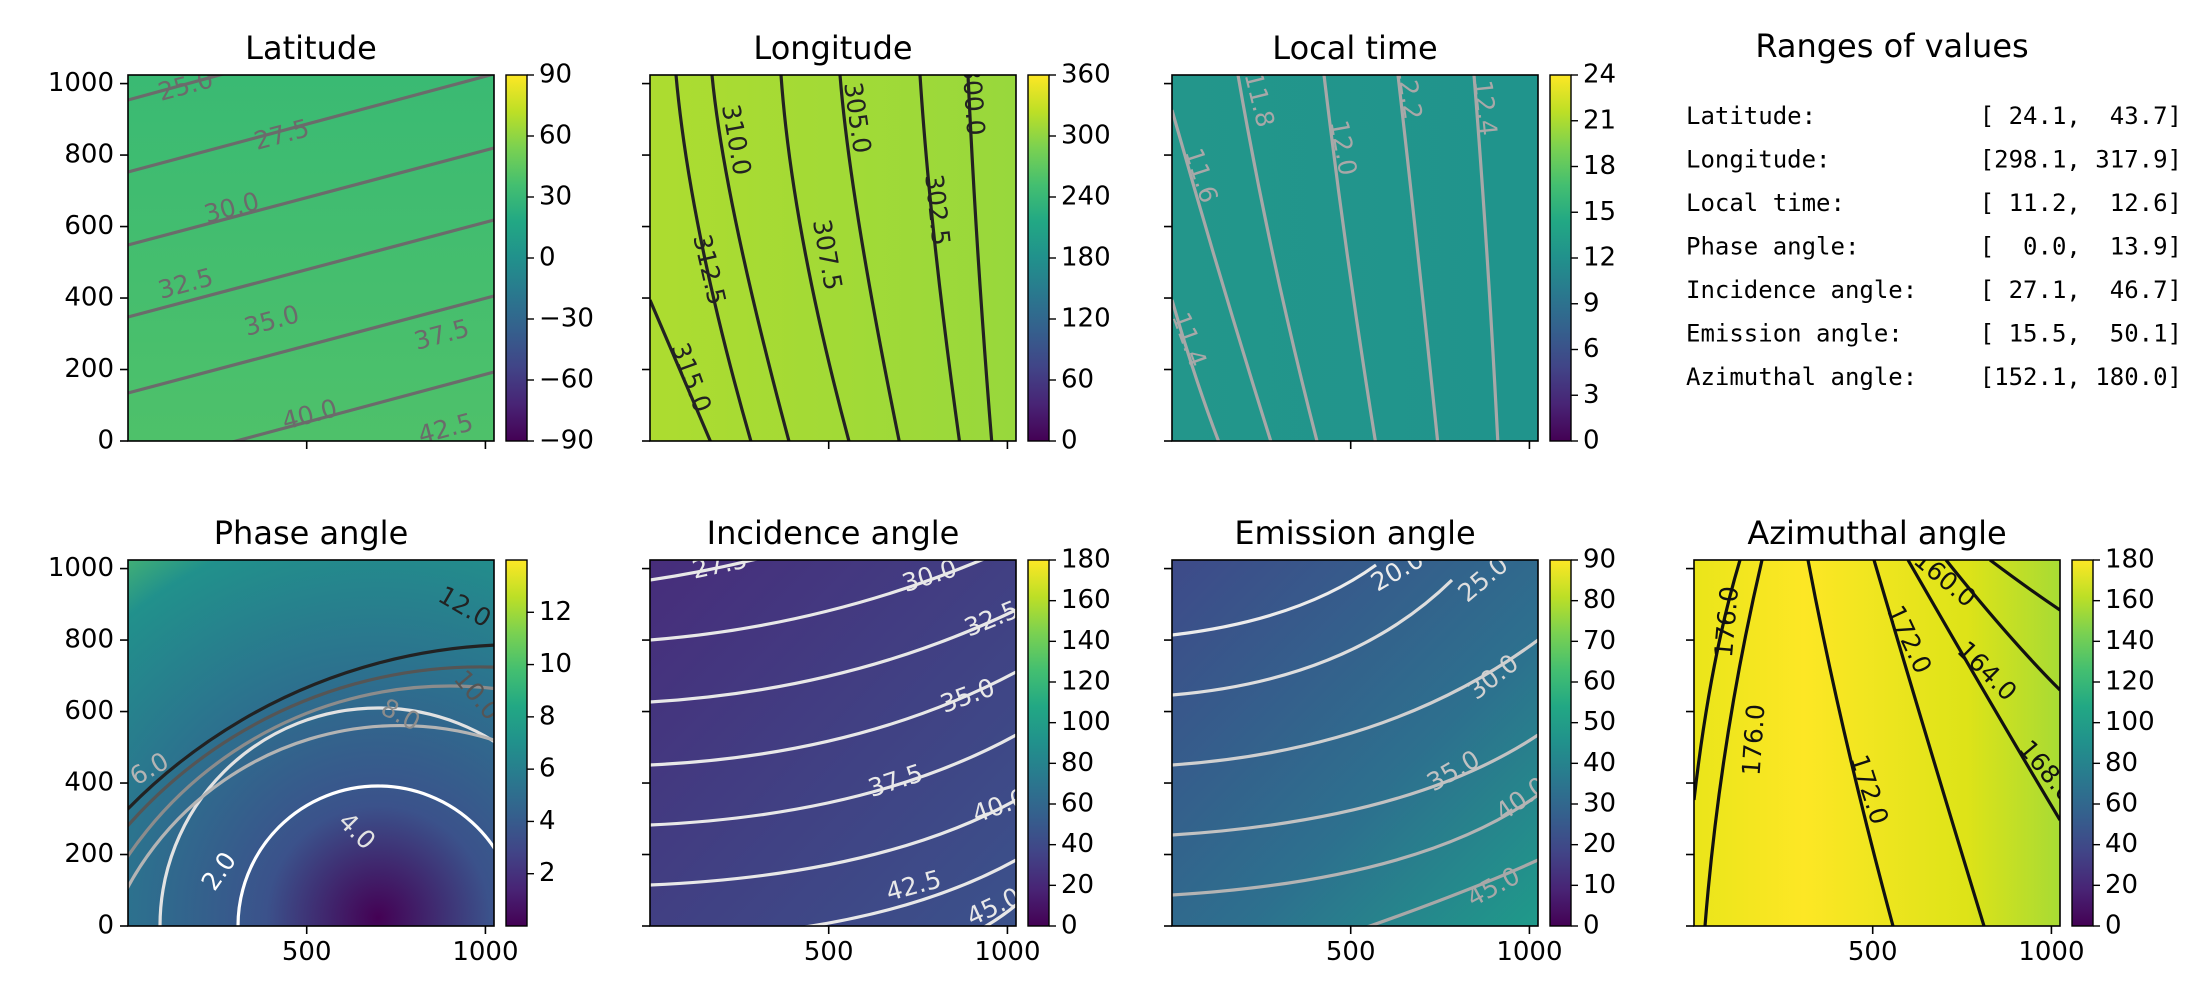 The width and height of the screenshot is (2200, 1000). Describe the element at coordinates (566, 319) in the screenshot. I see `colorbar-tick-label: −30` at that location.